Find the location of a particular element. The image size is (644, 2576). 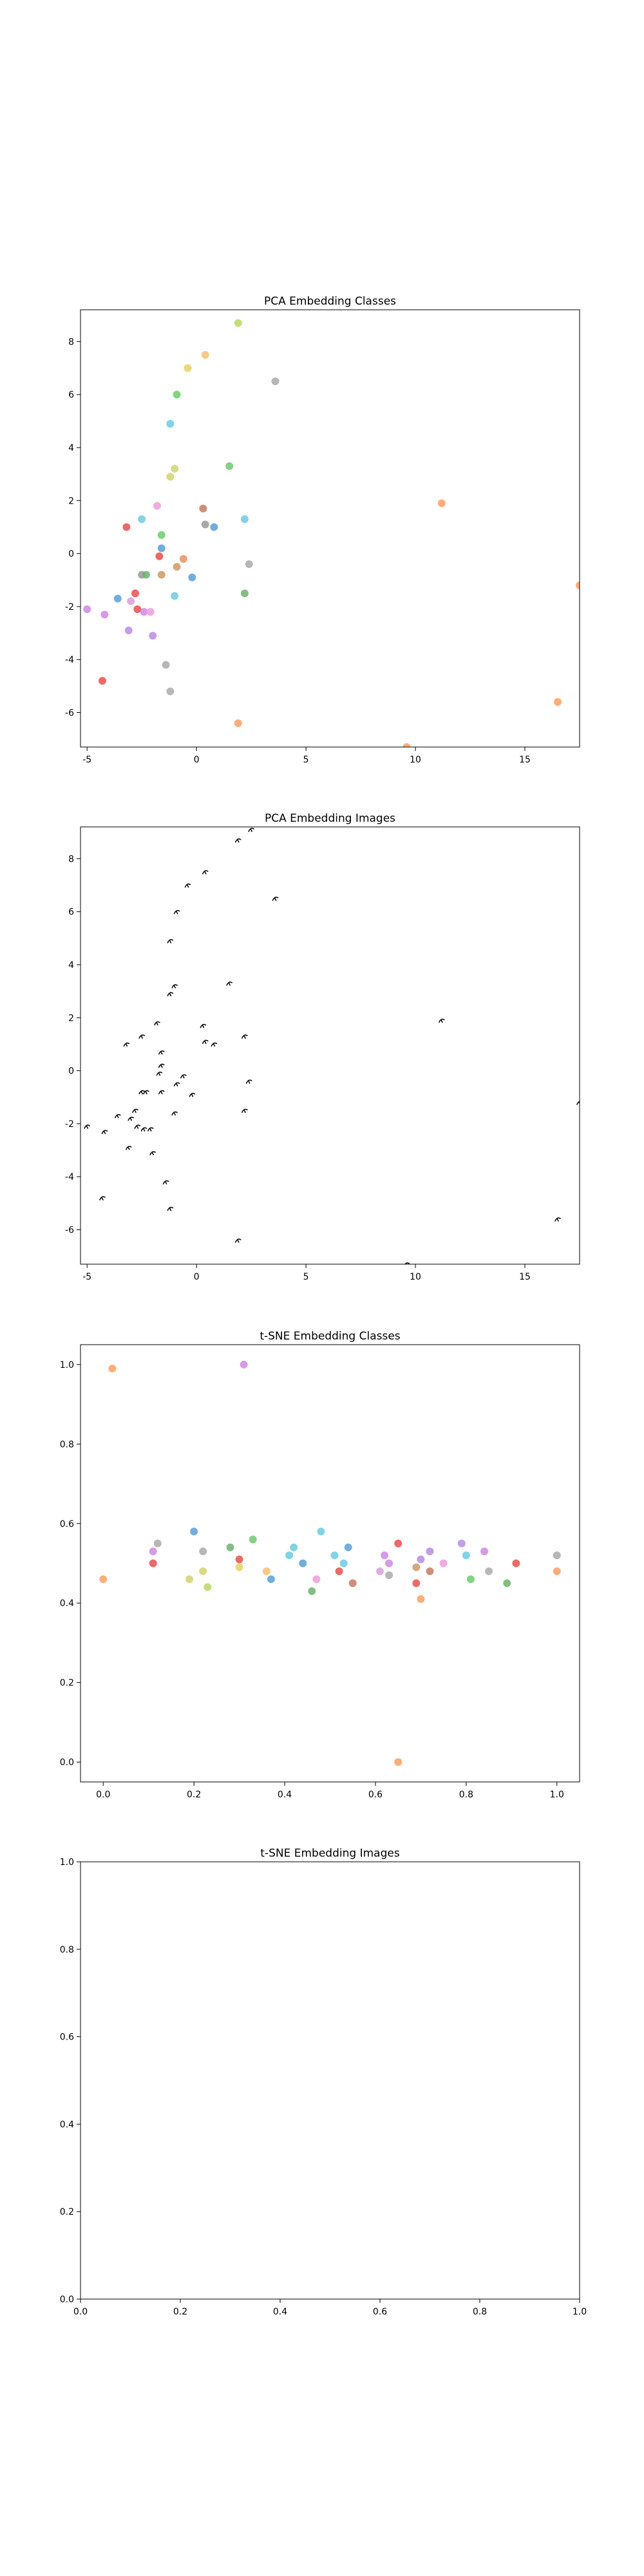

y-tick-label: 2 is located at coordinates (71, 1018).